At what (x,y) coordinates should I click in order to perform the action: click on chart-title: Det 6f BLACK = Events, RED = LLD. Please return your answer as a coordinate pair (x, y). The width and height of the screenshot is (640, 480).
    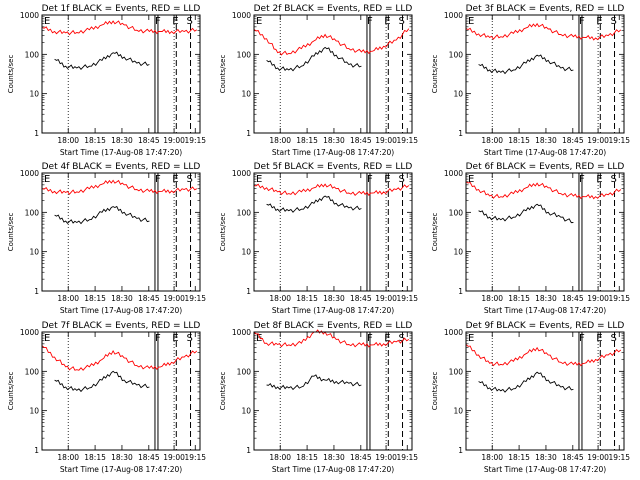
    Looking at the image, I should click on (545, 167).